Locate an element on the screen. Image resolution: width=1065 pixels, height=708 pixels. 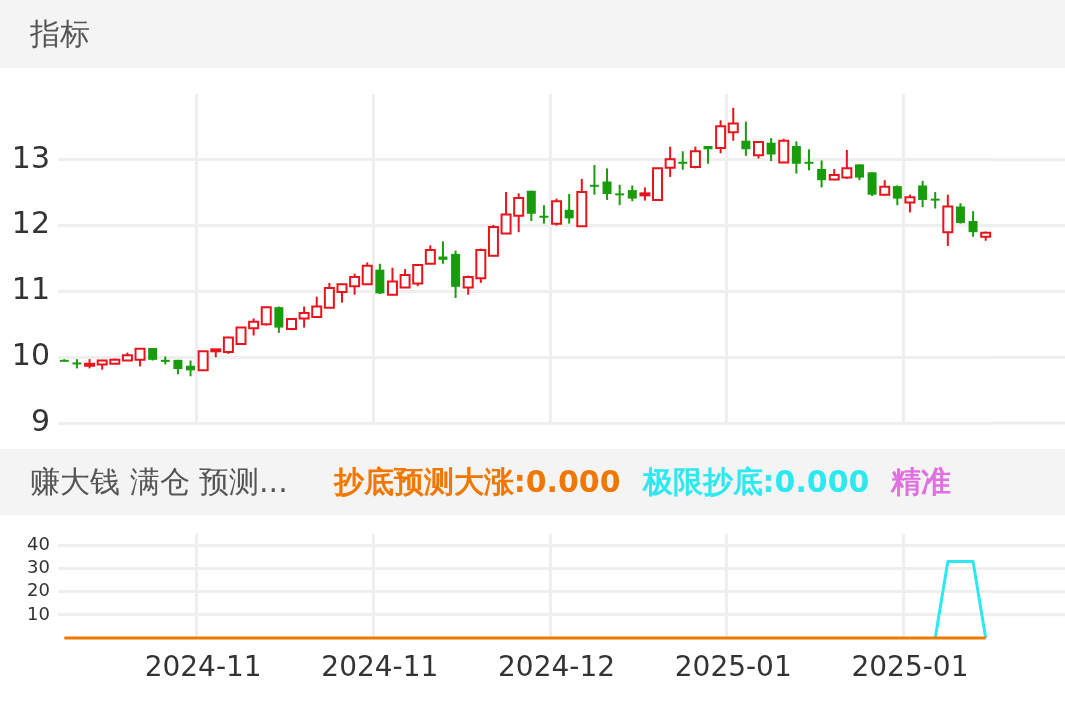
text: 极限抄底:0.000 is located at coordinates (756, 481).